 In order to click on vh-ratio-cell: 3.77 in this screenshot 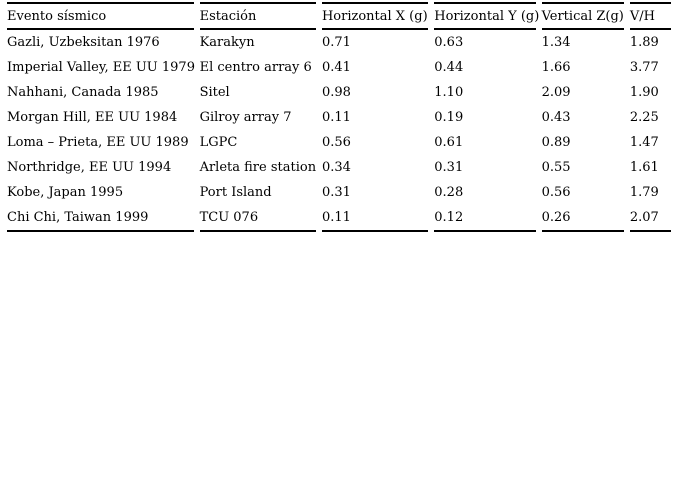, I will do `click(644, 67)`.